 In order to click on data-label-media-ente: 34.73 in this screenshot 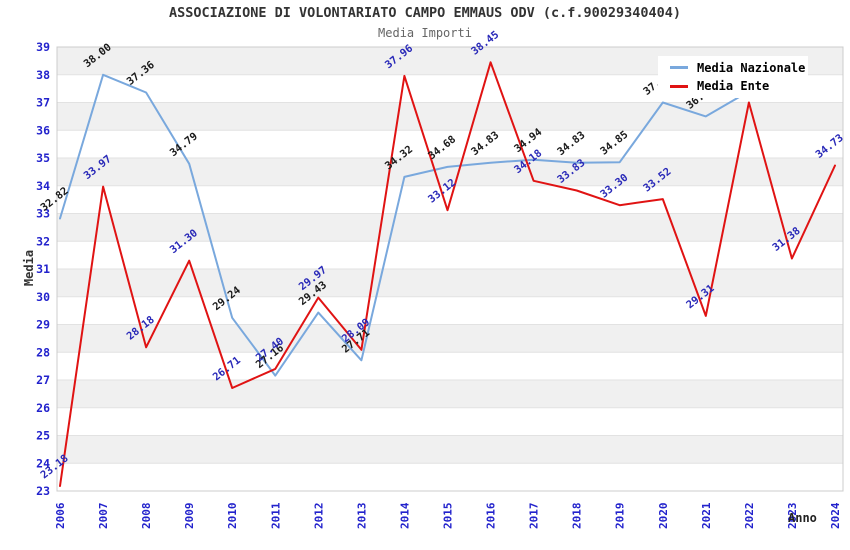, I will do `click(829, 146)`.